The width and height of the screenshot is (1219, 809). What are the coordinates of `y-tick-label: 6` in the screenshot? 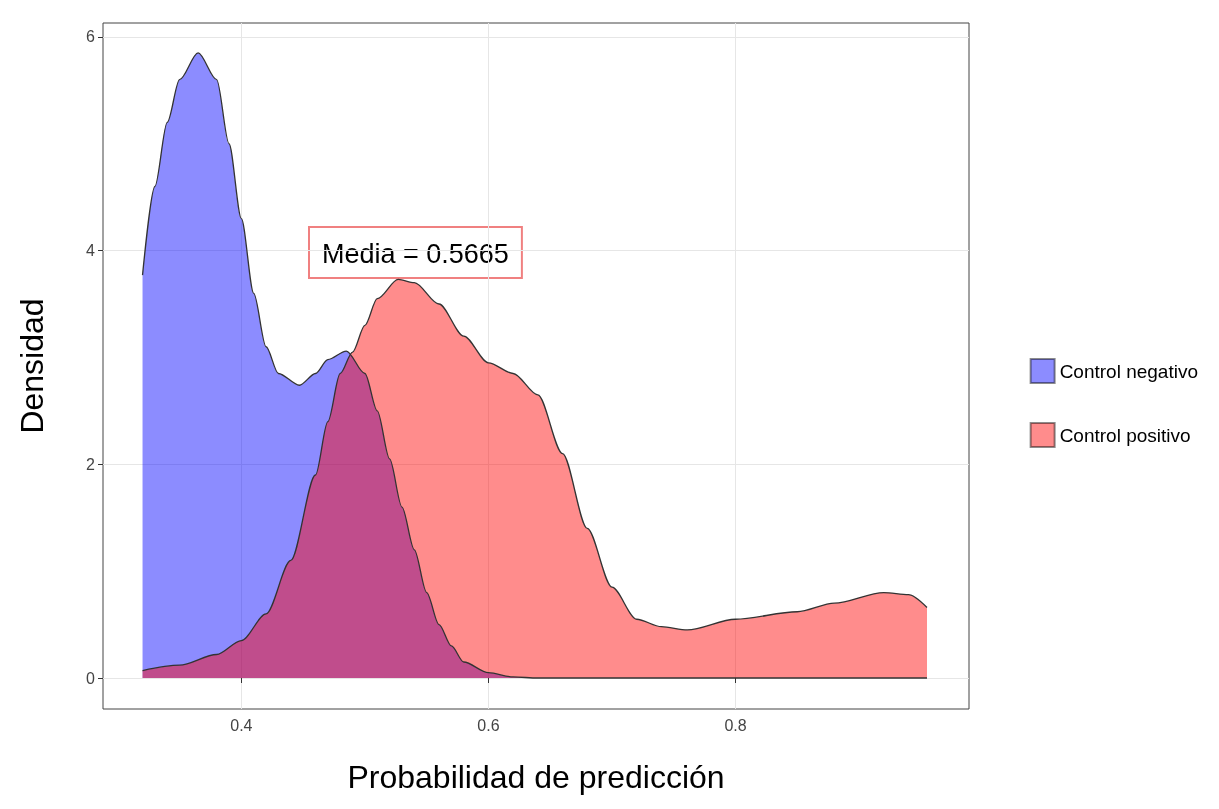 It's located at (91, 37).